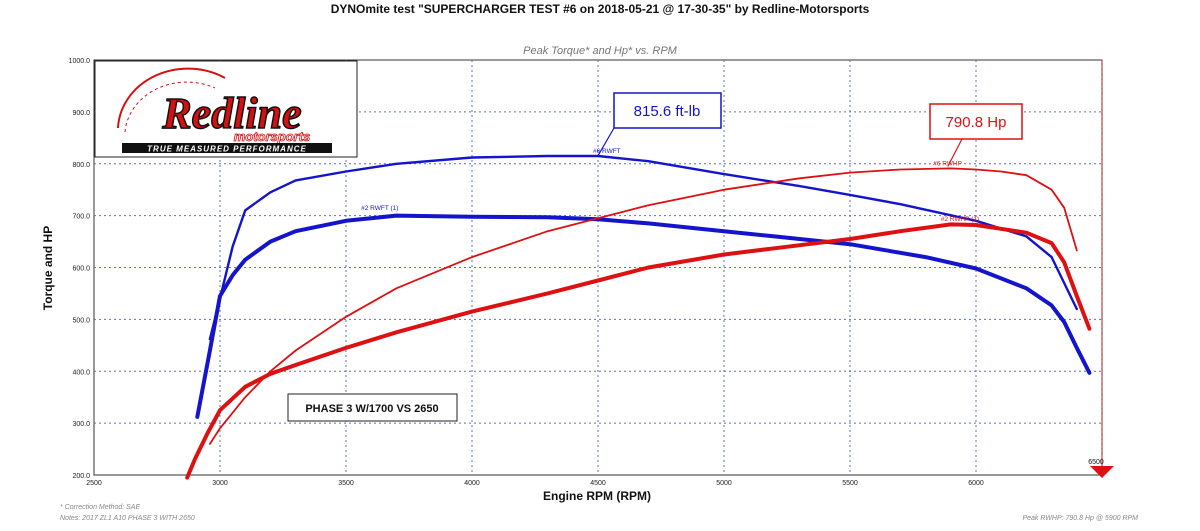  I want to click on torque-peak-label: 815.6 ft-lb, so click(667, 111).